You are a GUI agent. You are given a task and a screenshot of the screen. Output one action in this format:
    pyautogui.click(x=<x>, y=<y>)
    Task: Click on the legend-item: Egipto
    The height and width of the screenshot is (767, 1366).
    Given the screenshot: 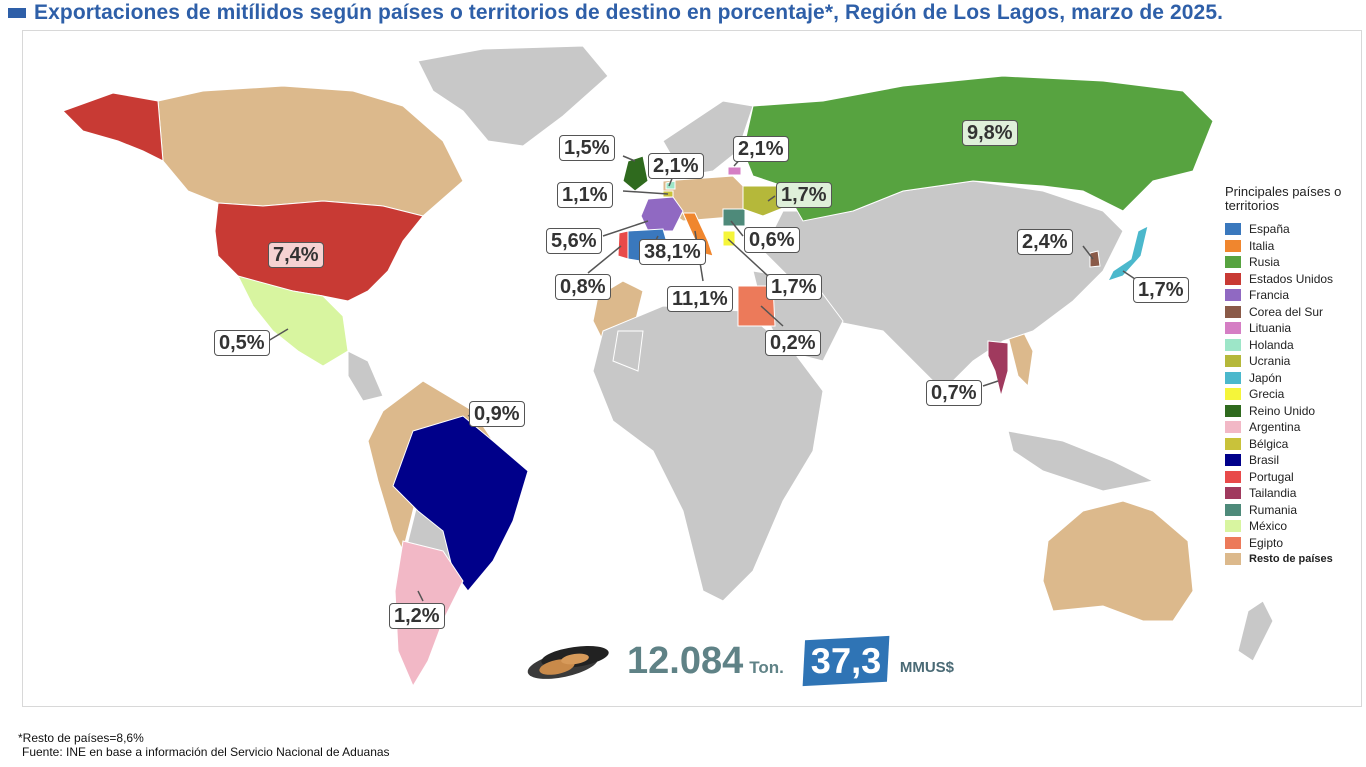 What is the action you would take?
    pyautogui.click(x=1290, y=543)
    